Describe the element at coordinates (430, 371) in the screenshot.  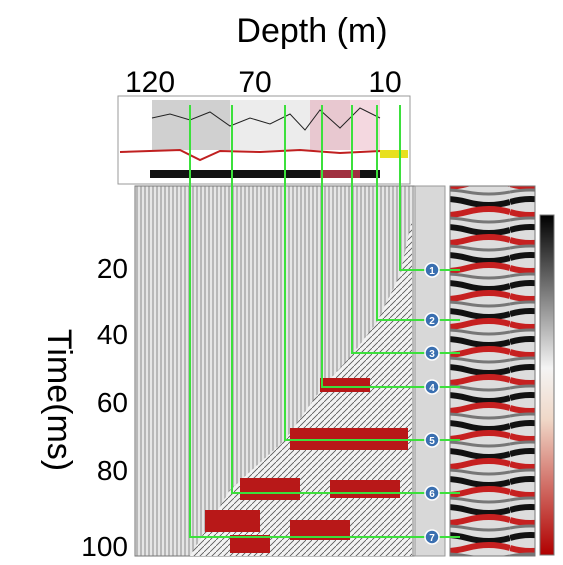
I see `toolbar` at that location.